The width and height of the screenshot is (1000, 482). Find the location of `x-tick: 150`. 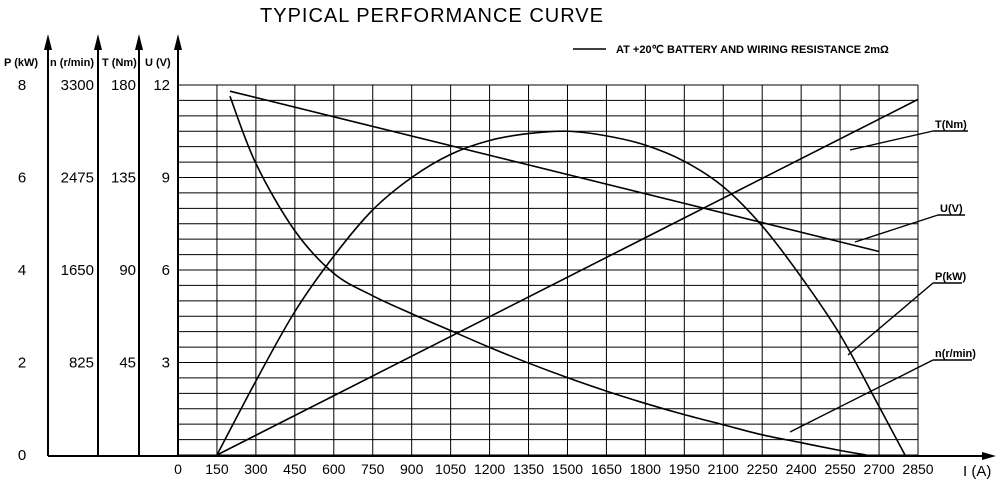

x-tick: 150 is located at coordinates (217, 469).